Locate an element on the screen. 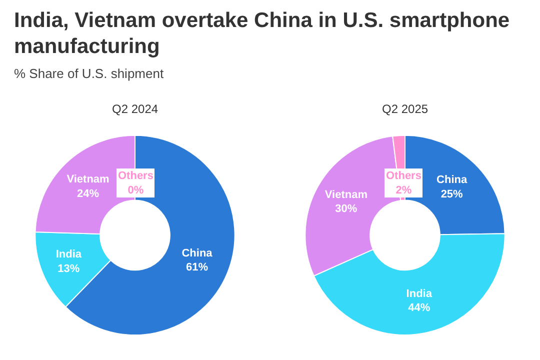  data-label: 30% is located at coordinates (346, 209).